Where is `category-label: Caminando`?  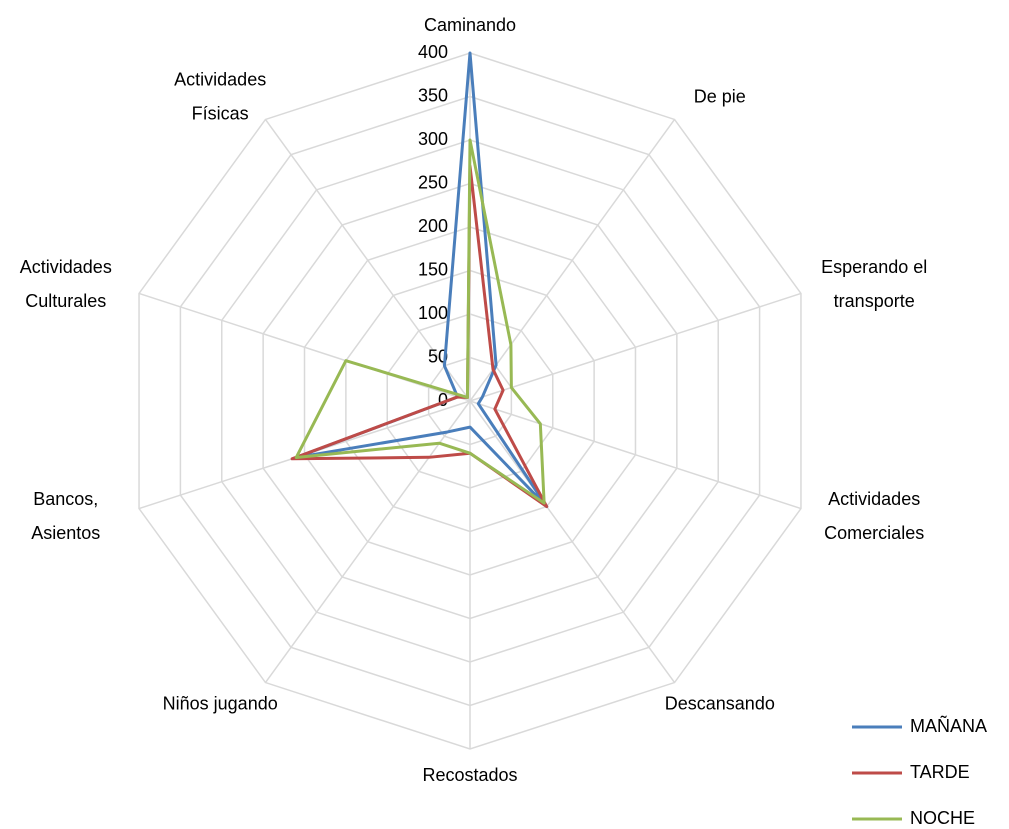 category-label: Caminando is located at coordinates (470, 25).